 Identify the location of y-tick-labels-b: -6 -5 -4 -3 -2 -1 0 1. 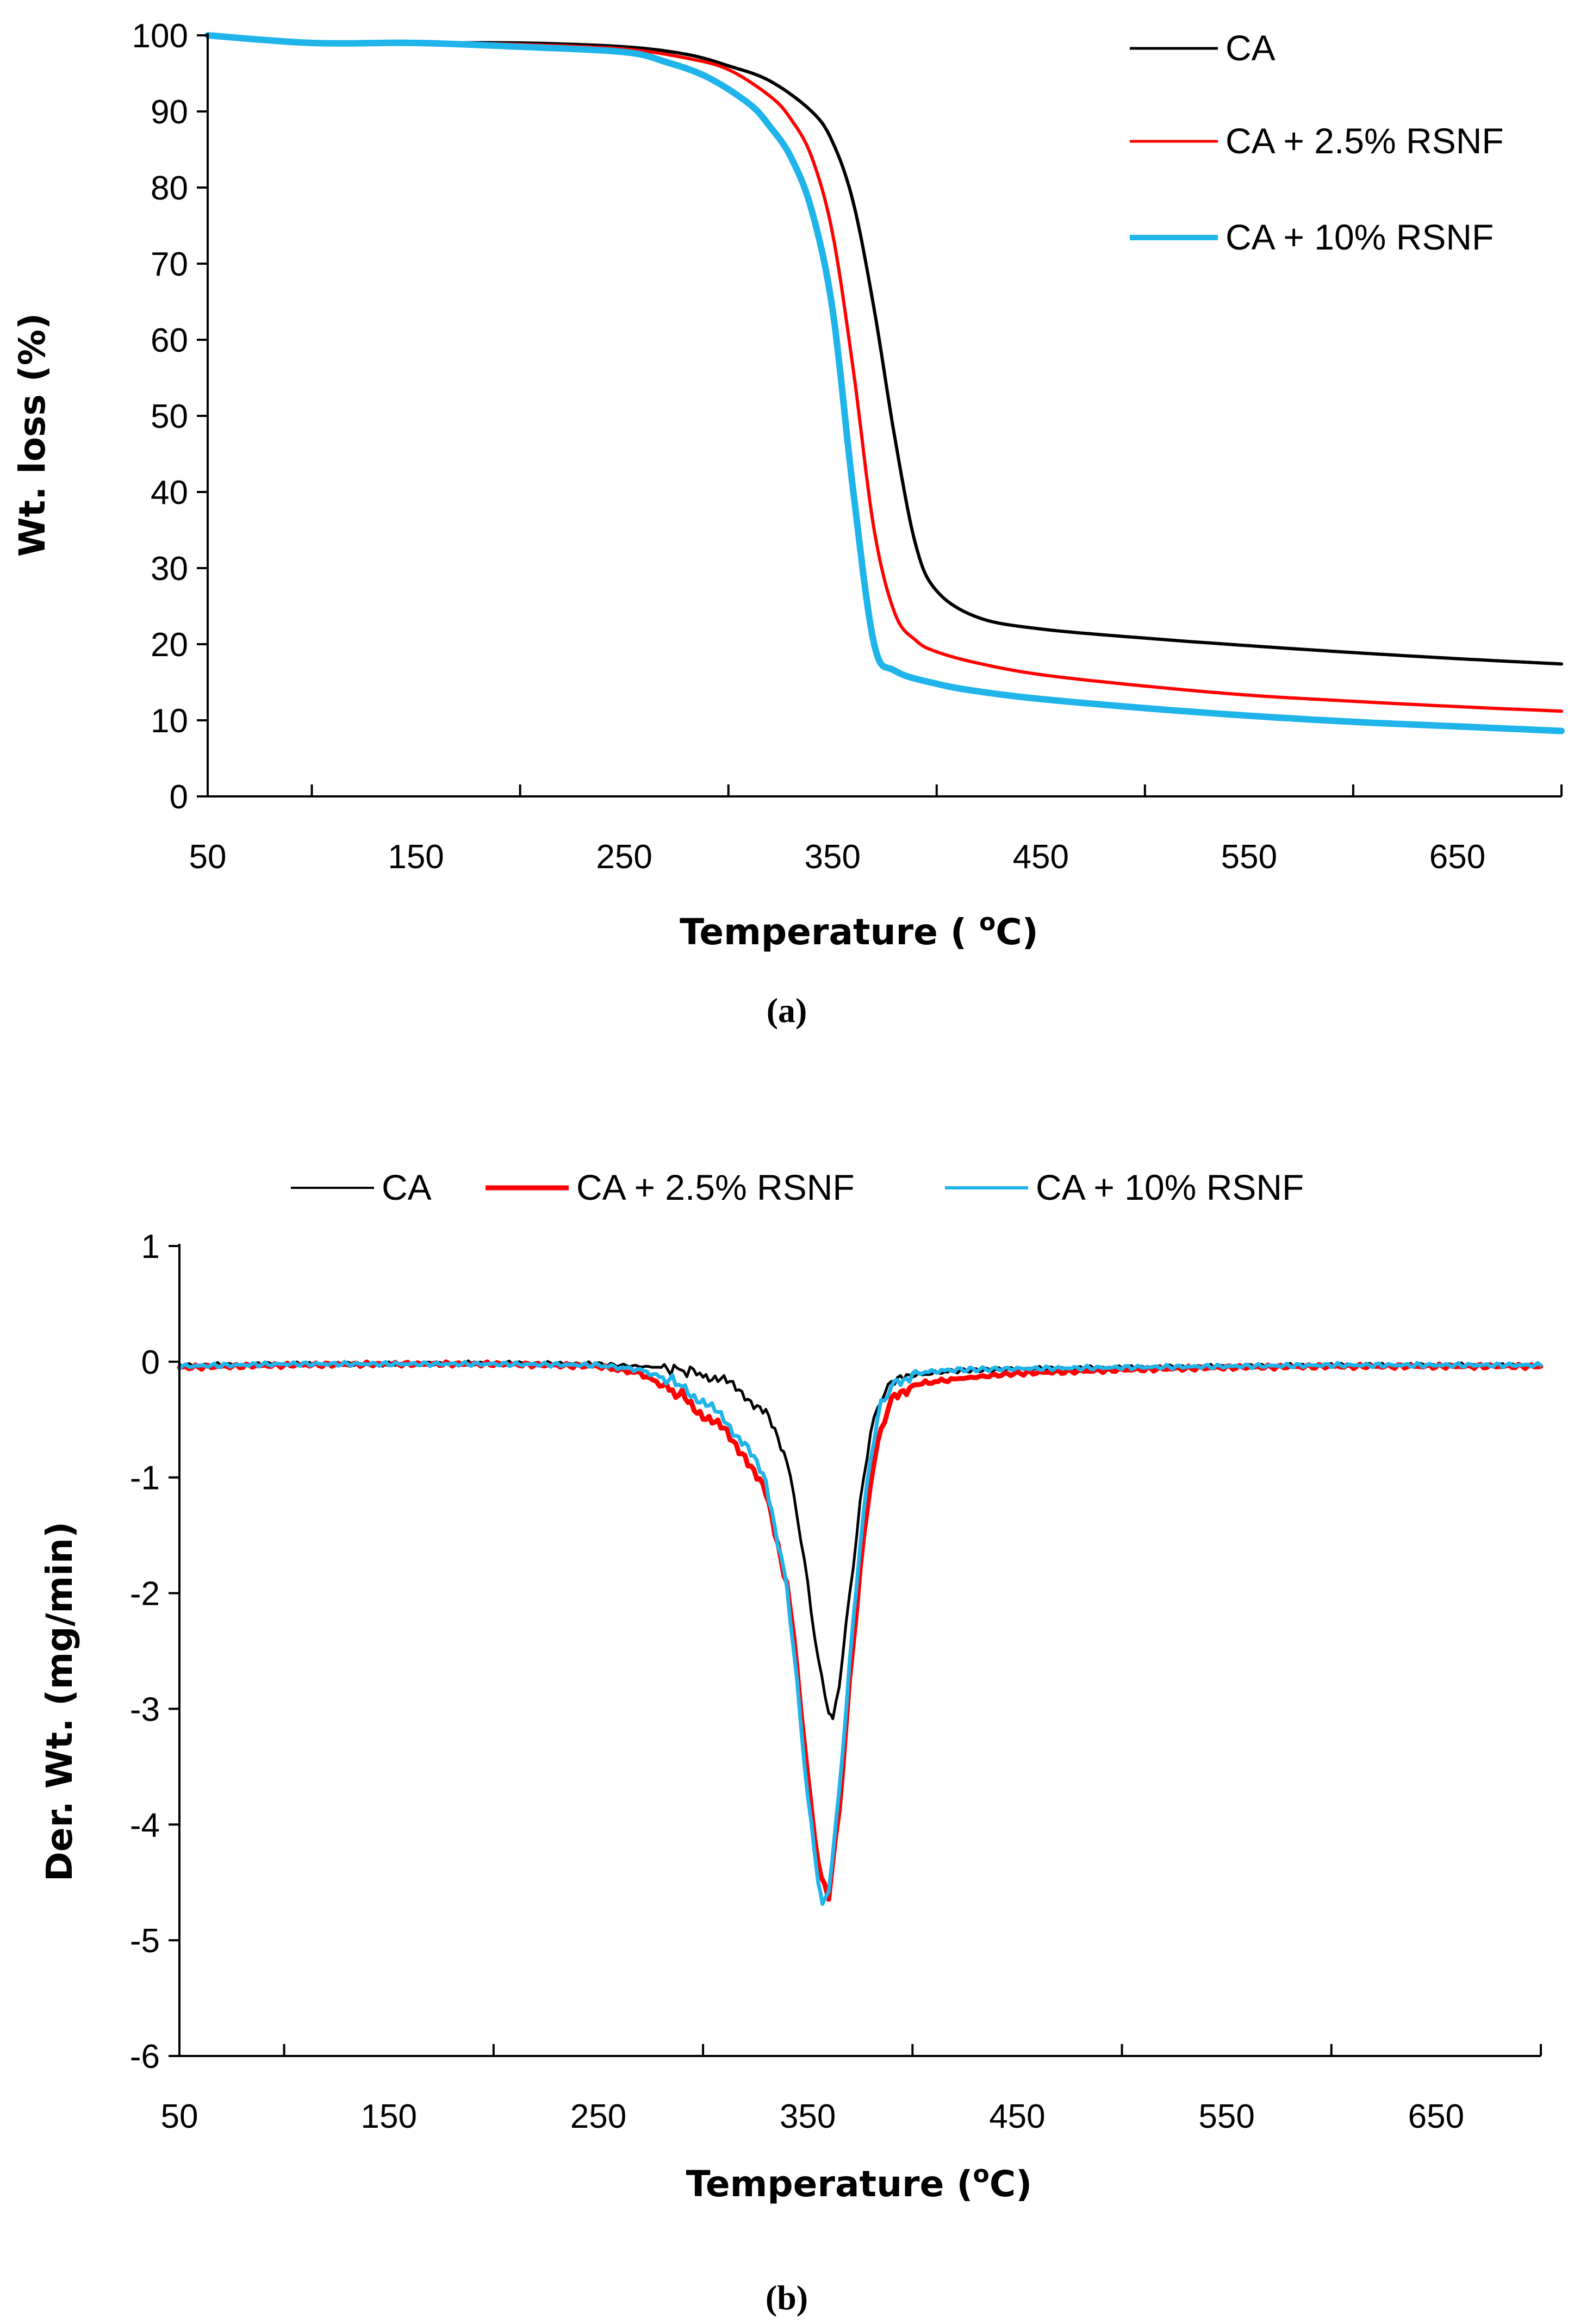
(145, 1652).